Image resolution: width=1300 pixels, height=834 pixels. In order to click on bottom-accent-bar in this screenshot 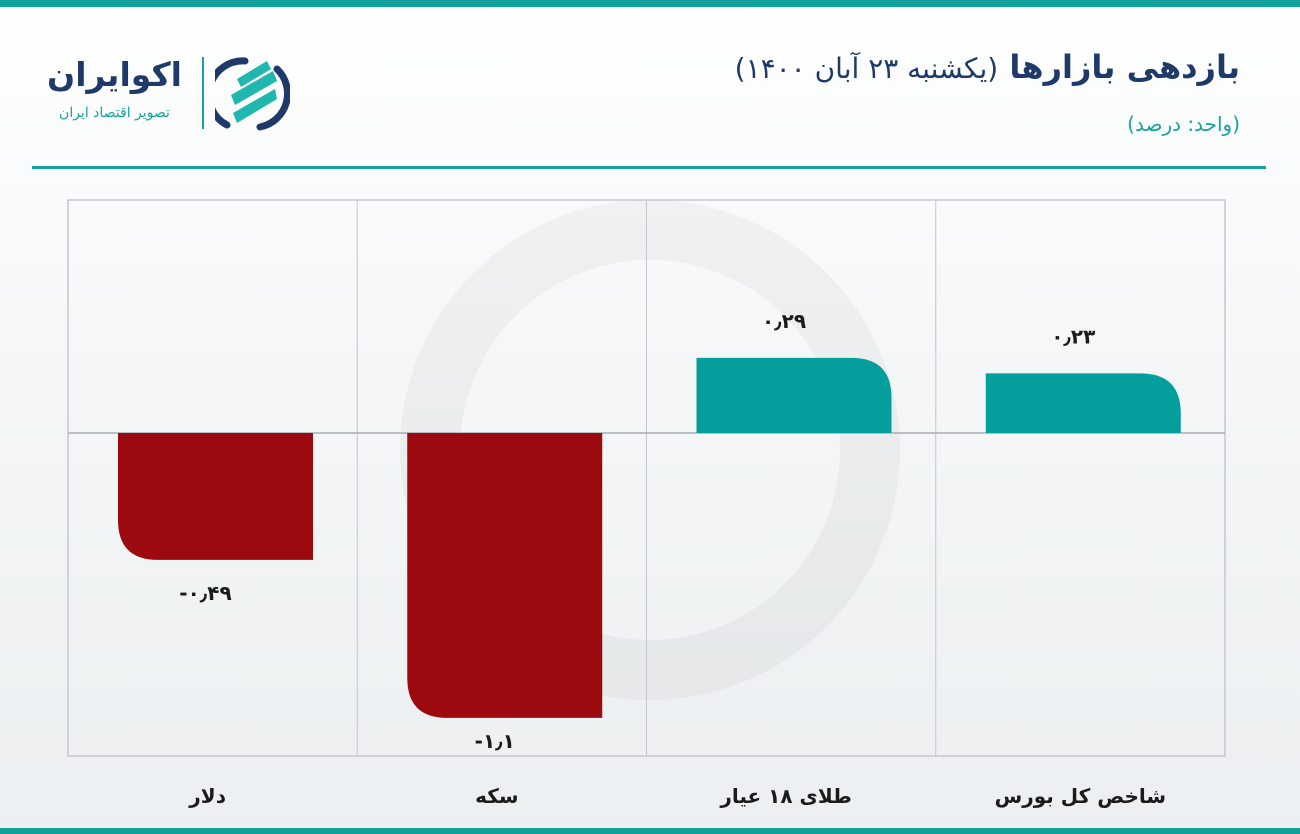, I will do `click(650, 831)`.